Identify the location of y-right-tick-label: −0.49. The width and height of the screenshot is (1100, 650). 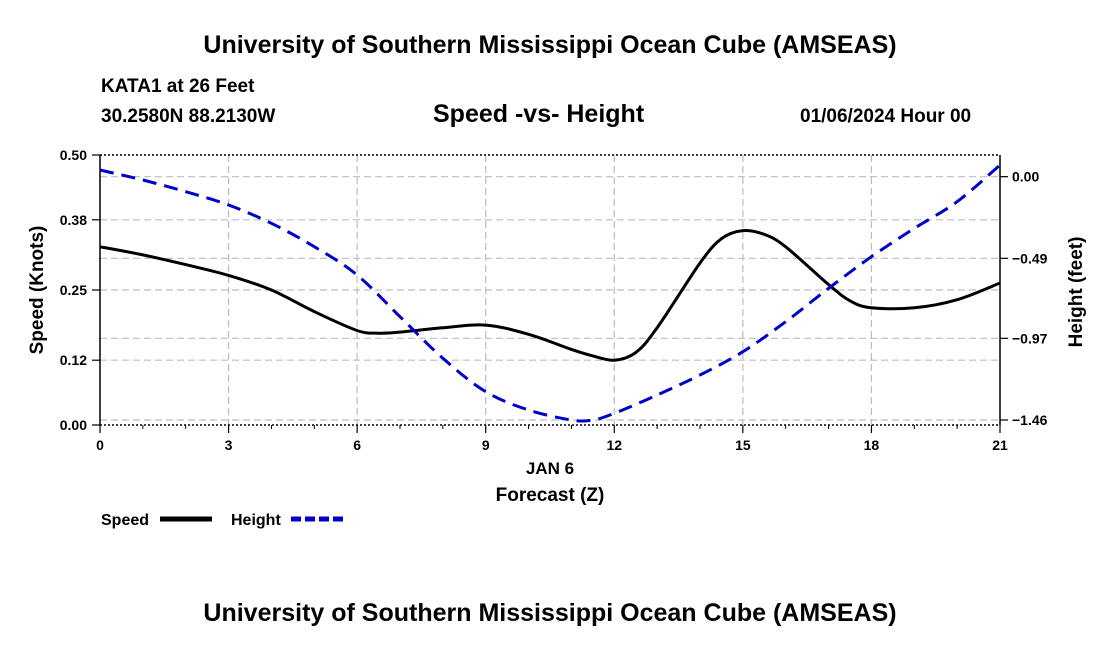
(1030, 258).